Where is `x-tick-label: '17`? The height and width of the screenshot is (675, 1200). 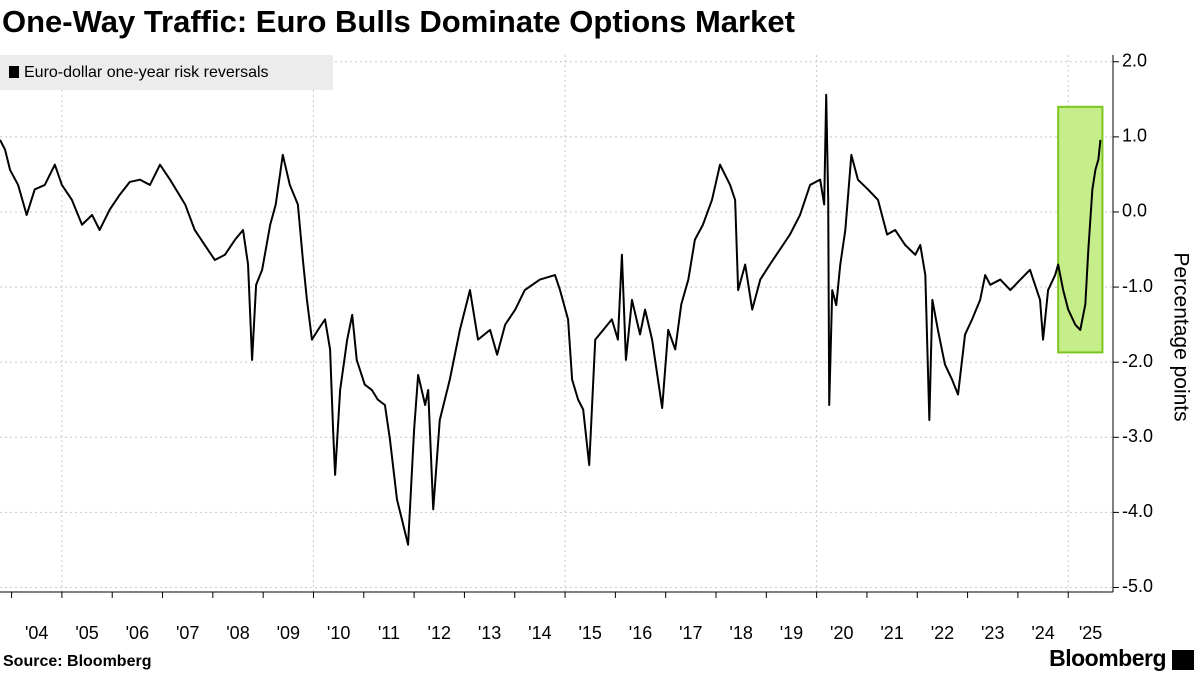 x-tick-label: '17 is located at coordinates (690, 633).